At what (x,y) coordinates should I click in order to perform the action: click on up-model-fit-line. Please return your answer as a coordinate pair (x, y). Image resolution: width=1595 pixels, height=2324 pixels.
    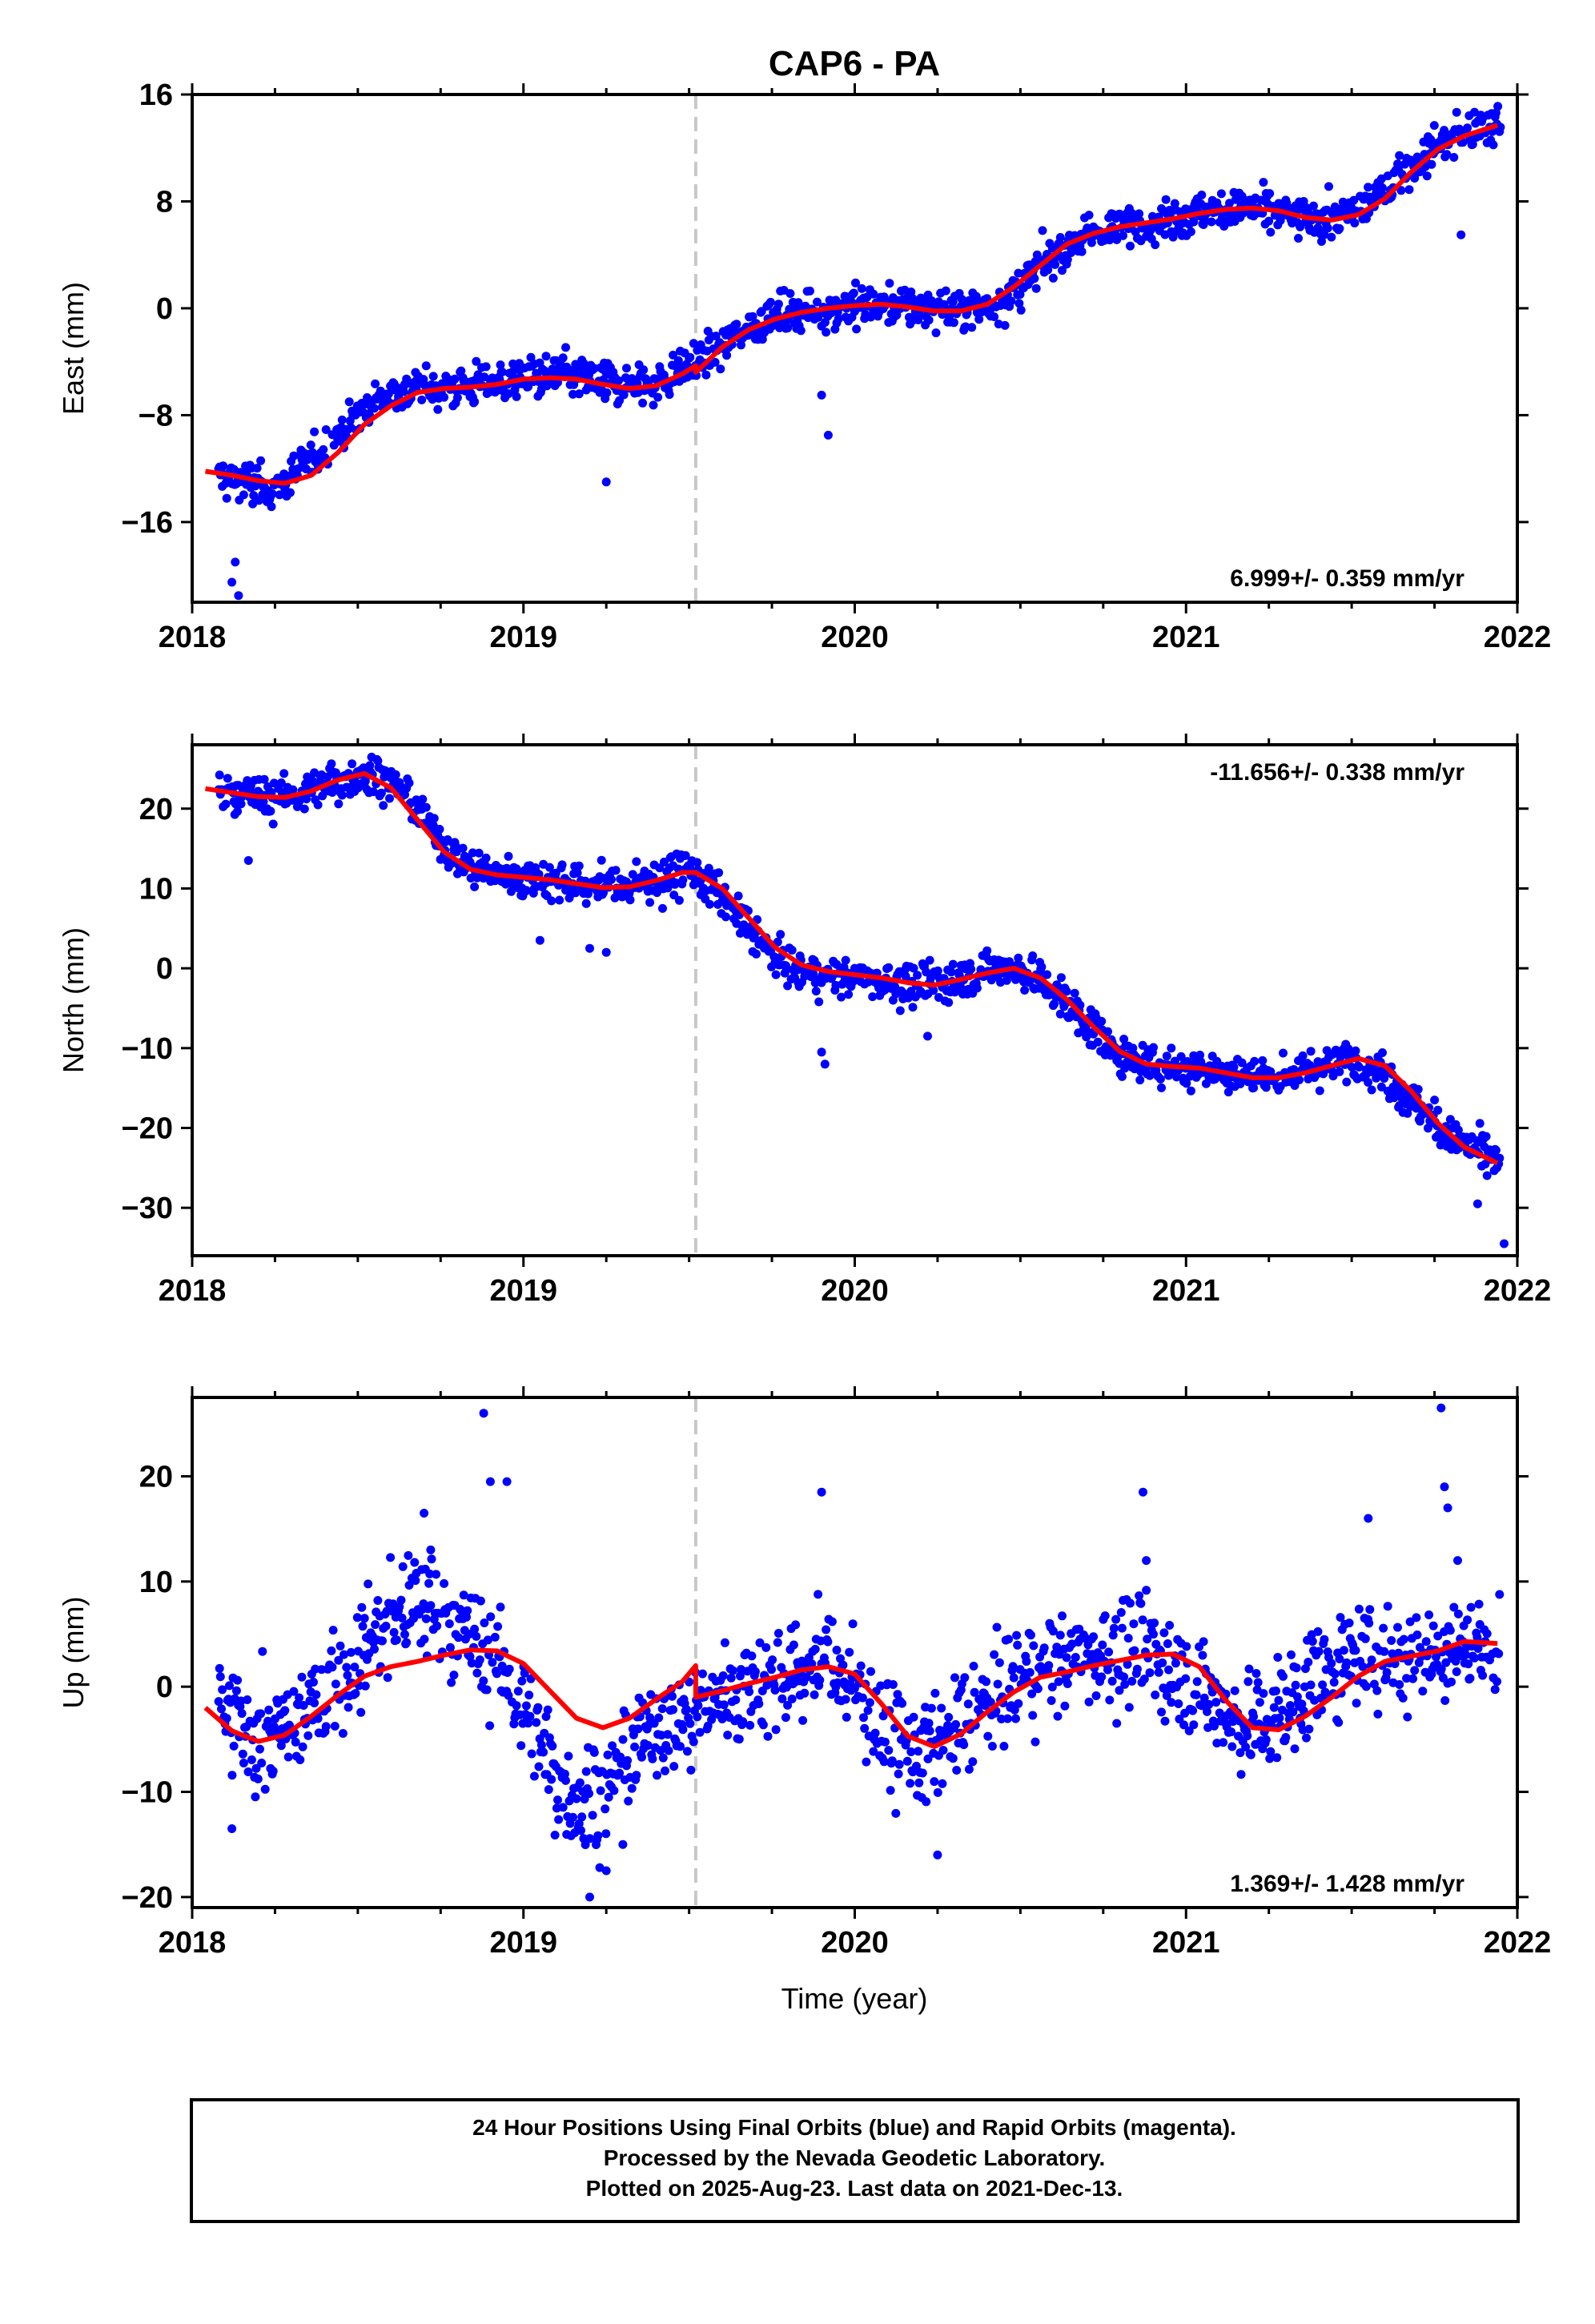
    Looking at the image, I should click on (850, 1694).